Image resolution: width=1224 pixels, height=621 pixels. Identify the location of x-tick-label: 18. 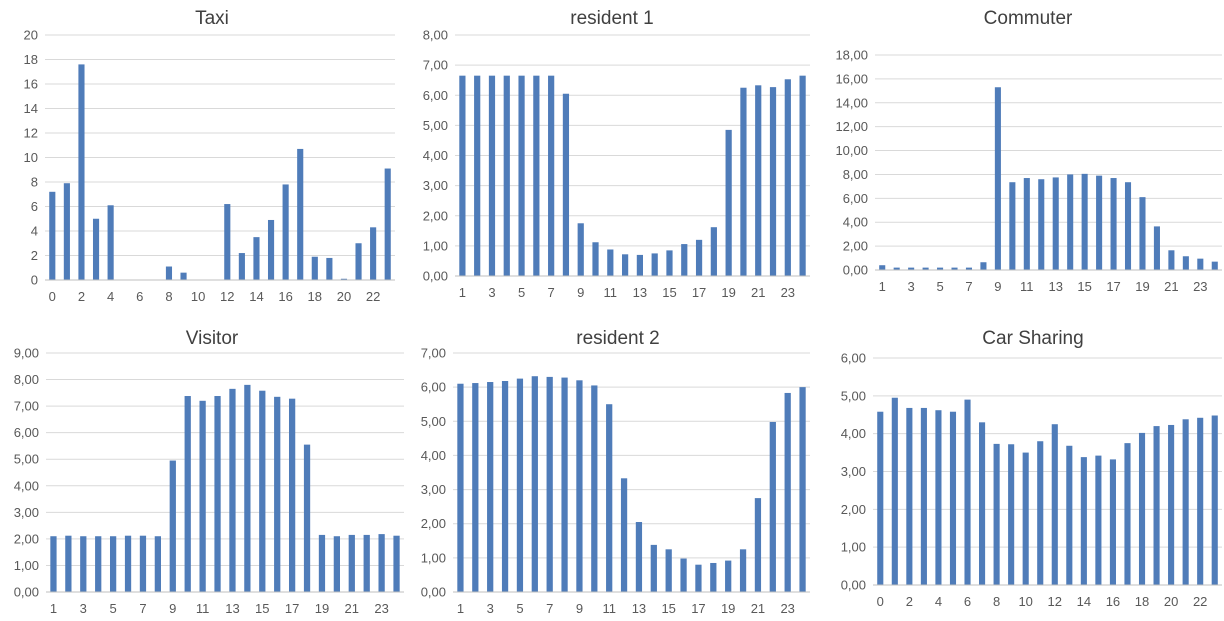
(1142, 601).